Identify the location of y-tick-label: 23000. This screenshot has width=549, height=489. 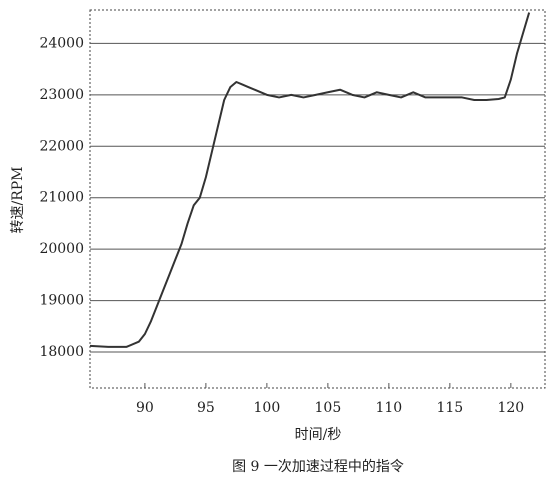
(61, 95).